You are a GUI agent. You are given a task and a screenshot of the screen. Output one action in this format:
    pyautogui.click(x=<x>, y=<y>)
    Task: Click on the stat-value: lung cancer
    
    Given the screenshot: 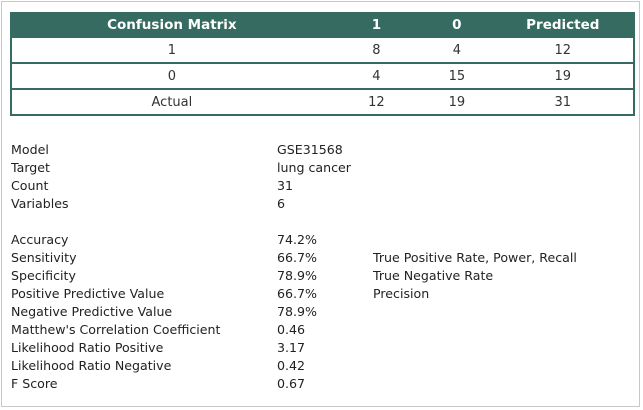 What is the action you would take?
    pyautogui.click(x=314, y=167)
    